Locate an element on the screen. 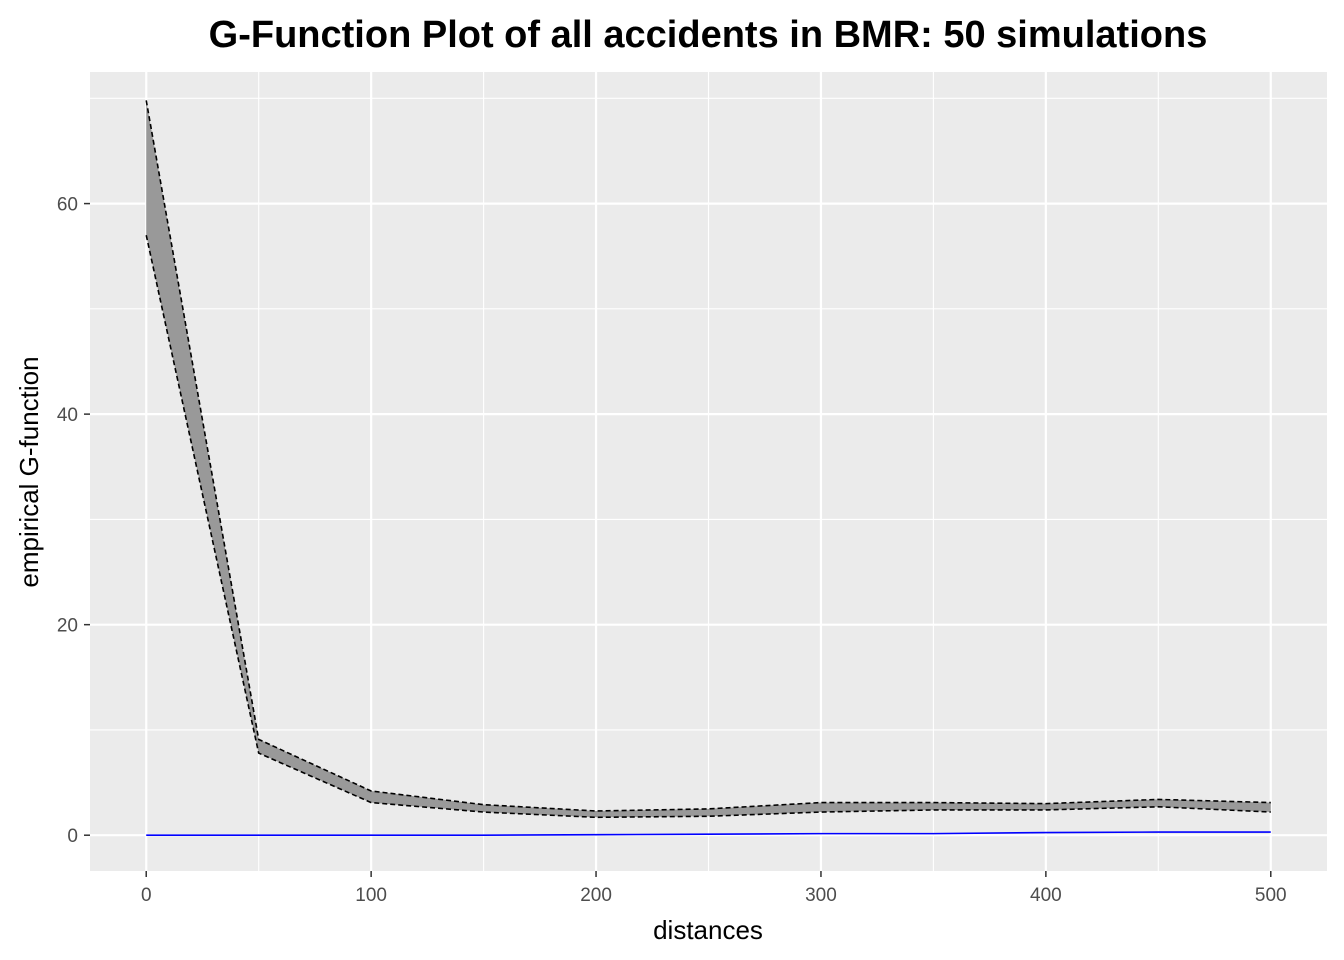 The image size is (1344, 960). x-tick-label: 300 is located at coordinates (821, 895).